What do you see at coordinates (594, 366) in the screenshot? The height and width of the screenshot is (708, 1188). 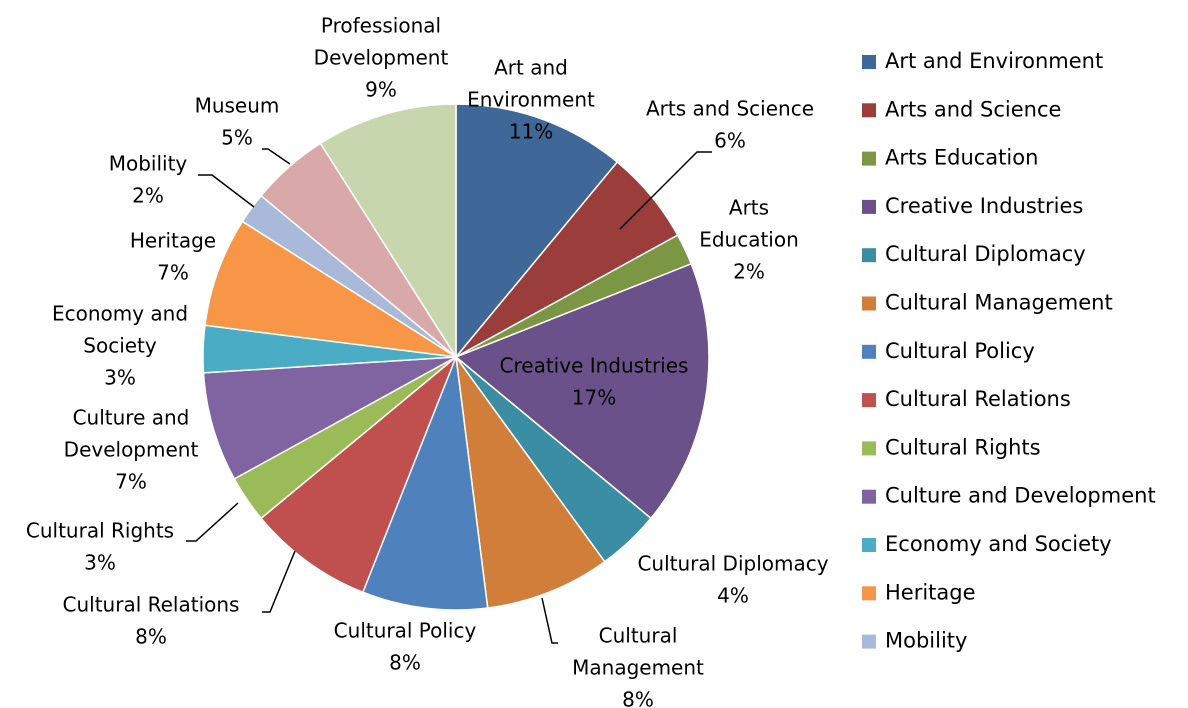 I see `data-label-line: Creative Industries` at bounding box center [594, 366].